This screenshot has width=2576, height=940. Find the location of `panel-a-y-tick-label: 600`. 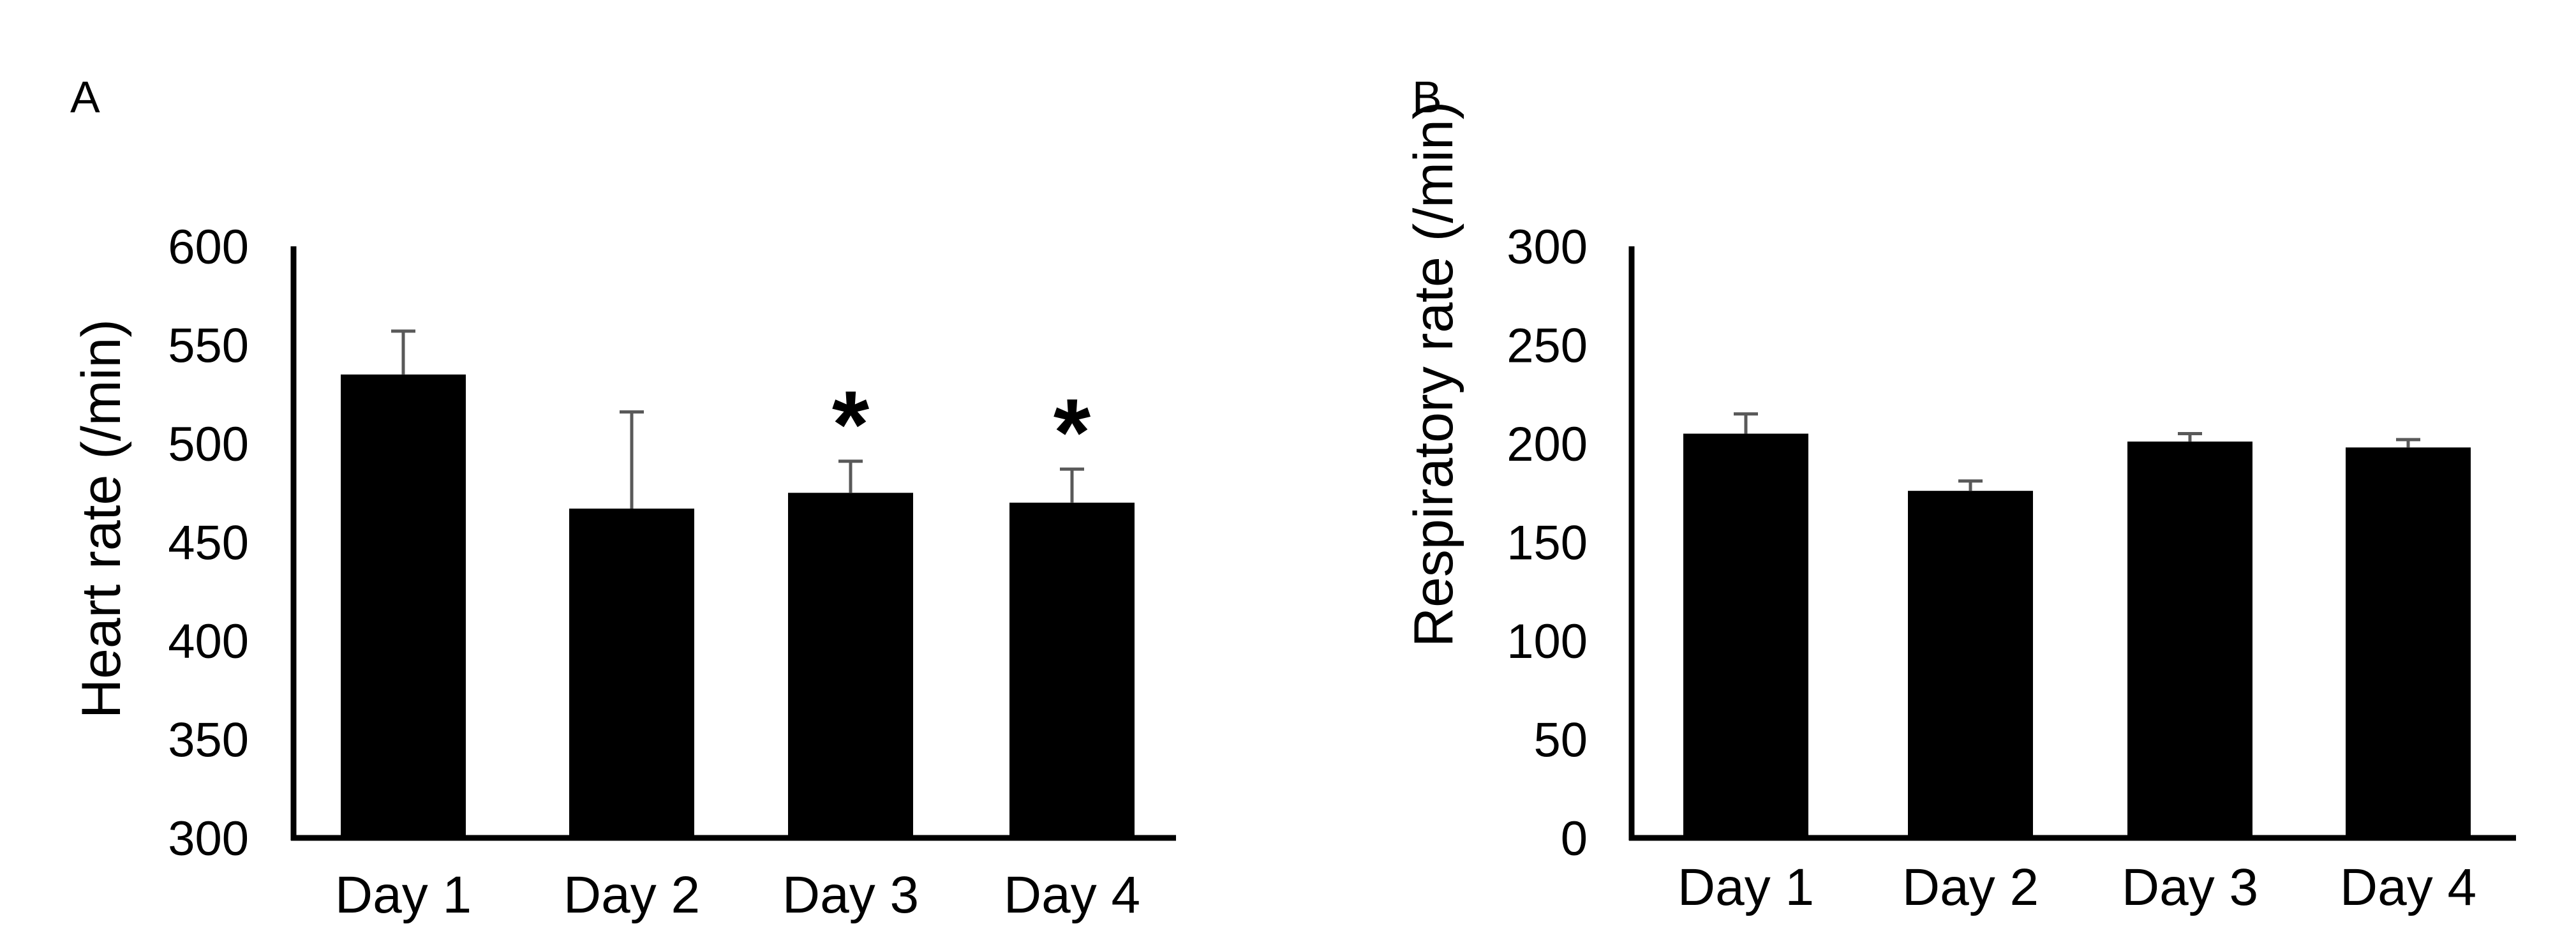

panel-a-y-tick-label: 600 is located at coordinates (208, 247).